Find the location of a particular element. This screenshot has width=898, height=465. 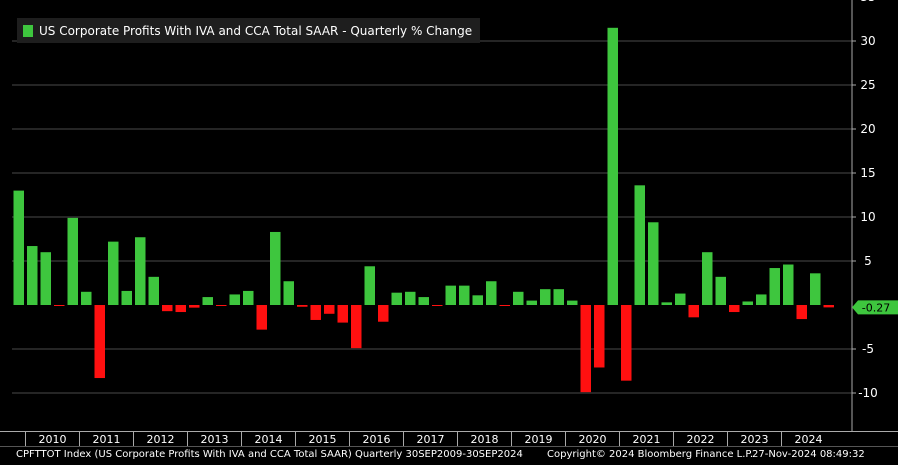

legend-swatch is located at coordinates (28, 30).